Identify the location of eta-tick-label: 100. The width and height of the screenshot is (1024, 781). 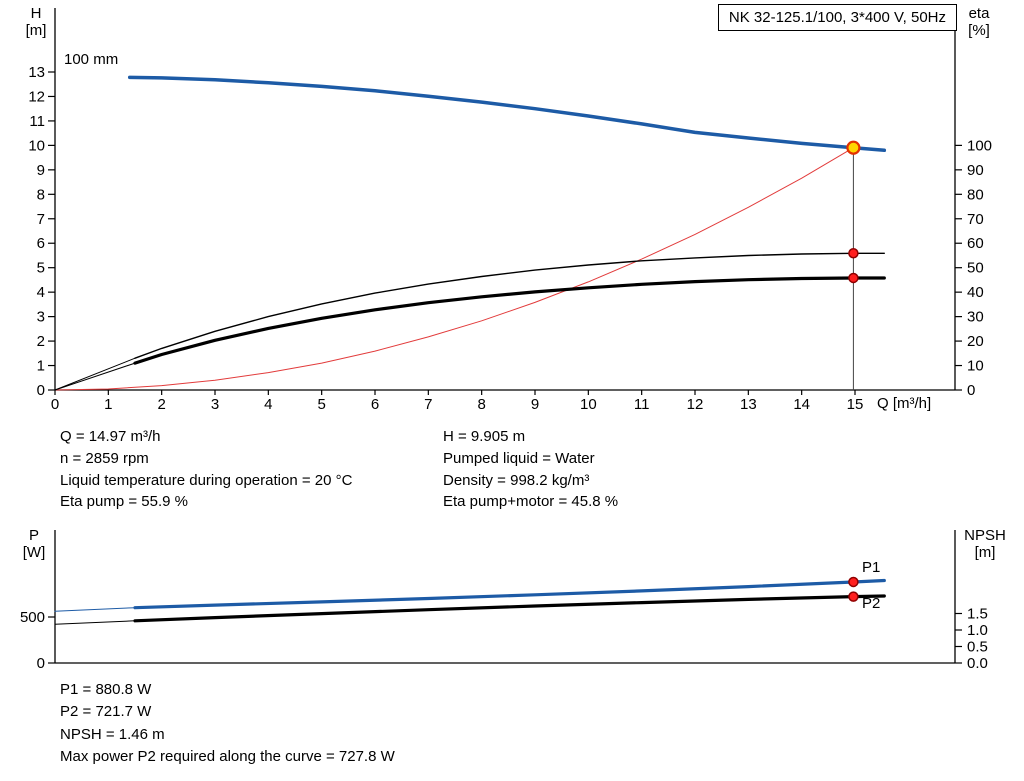
(979, 145).